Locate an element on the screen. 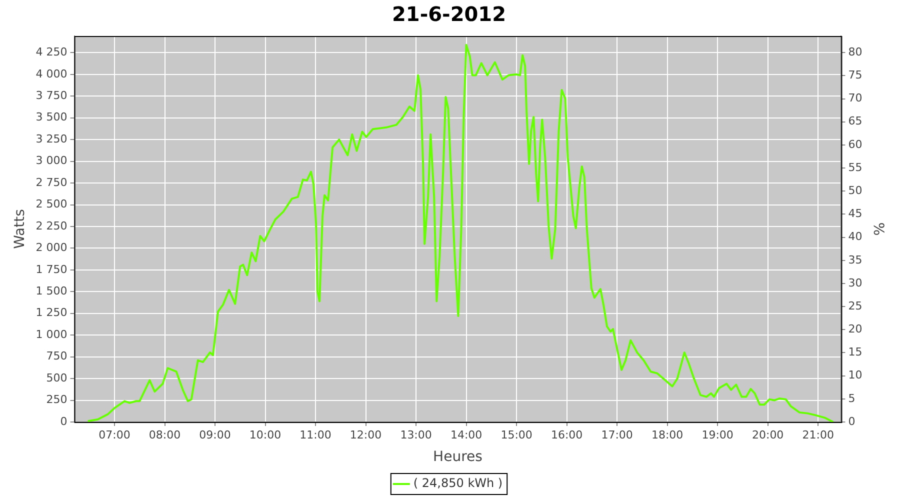 Image resolution: width=900 pixels, height=500 pixels. x-tick-label: 13:00 is located at coordinates (416, 435).